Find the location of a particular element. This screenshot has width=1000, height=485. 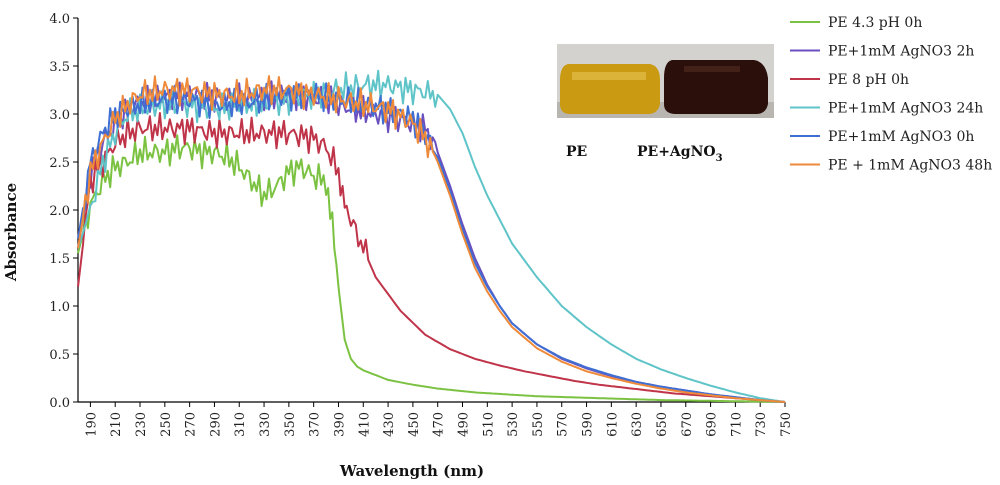

x-tick-label: 190 is located at coordinates (91, 424).